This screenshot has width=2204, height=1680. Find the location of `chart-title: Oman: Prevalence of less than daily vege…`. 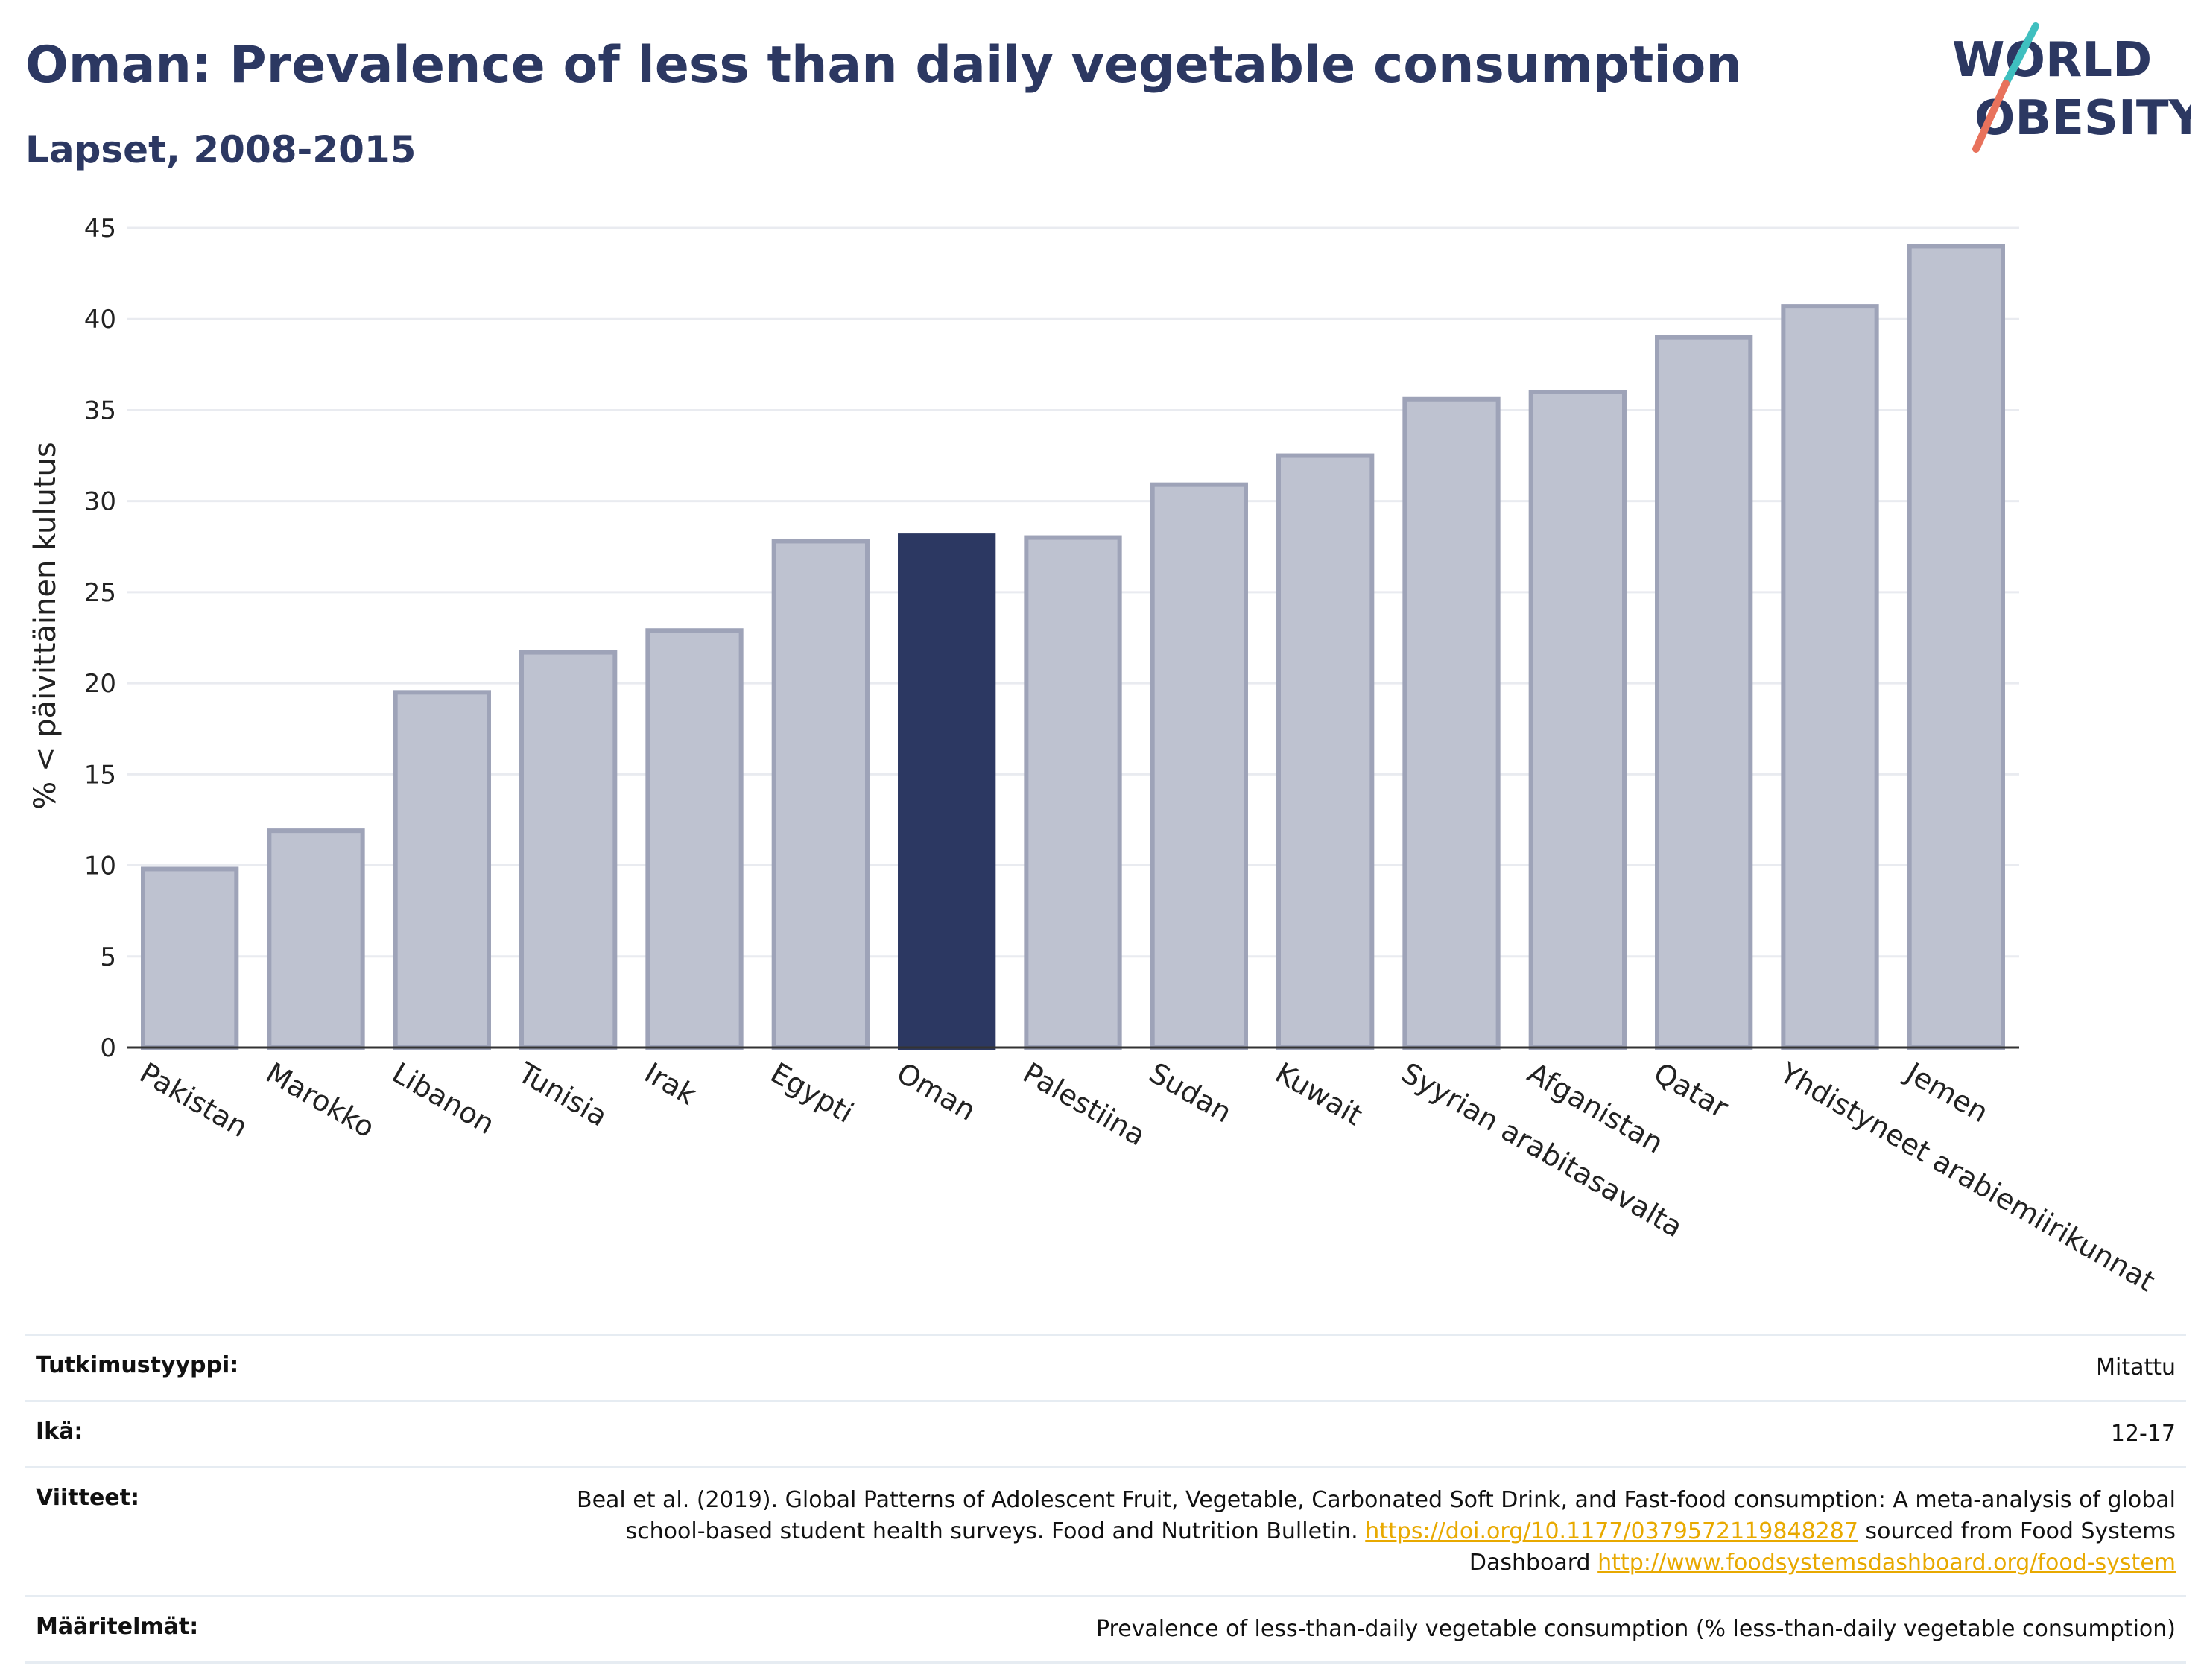

chart-title: Oman: Prevalence of less than daily vege… is located at coordinates (883, 65).